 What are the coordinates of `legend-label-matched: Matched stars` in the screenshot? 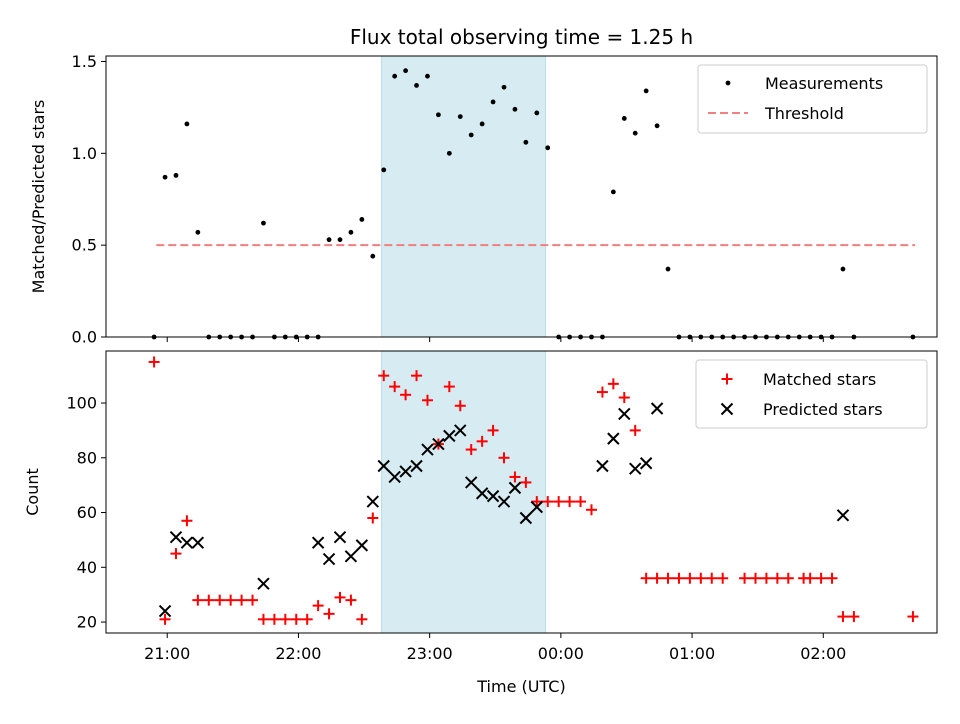 It's located at (819, 379).